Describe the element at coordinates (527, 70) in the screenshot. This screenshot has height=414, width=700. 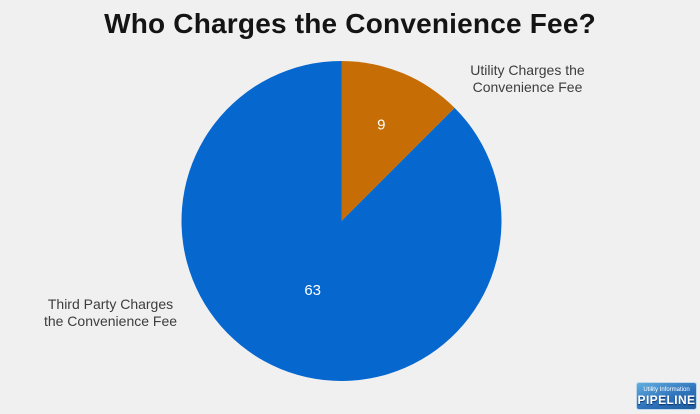
I see `slice-label-utility-line1: Utility Charges the` at that location.